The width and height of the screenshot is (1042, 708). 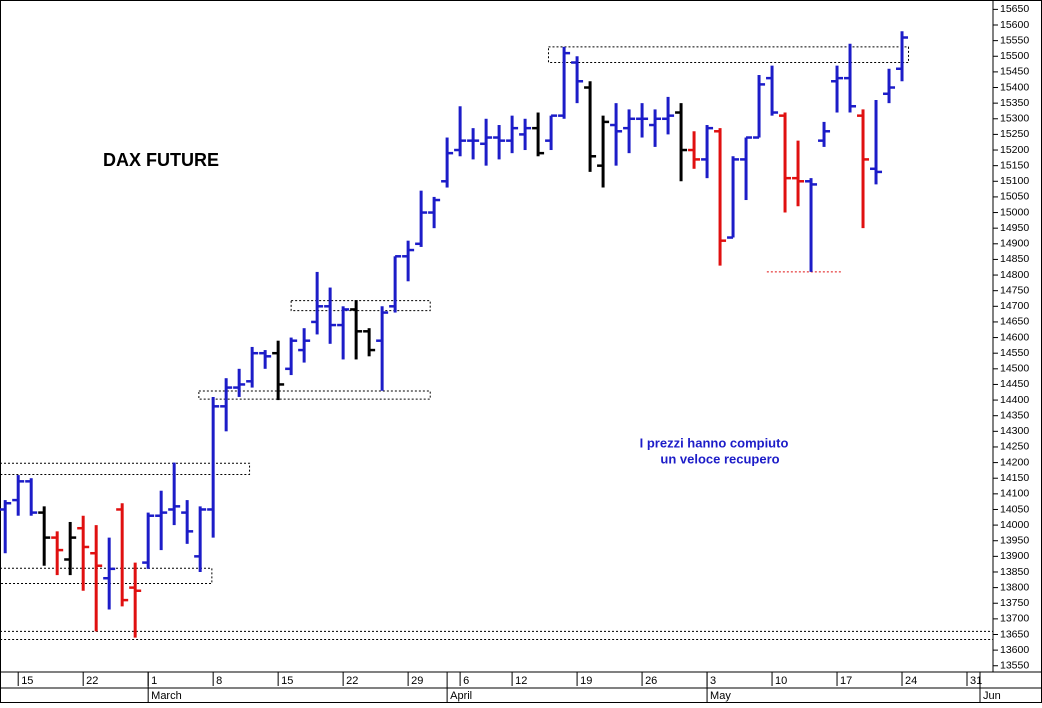 What do you see at coordinates (1014, 447) in the screenshot?
I see `y-tick-label: 14250` at bounding box center [1014, 447].